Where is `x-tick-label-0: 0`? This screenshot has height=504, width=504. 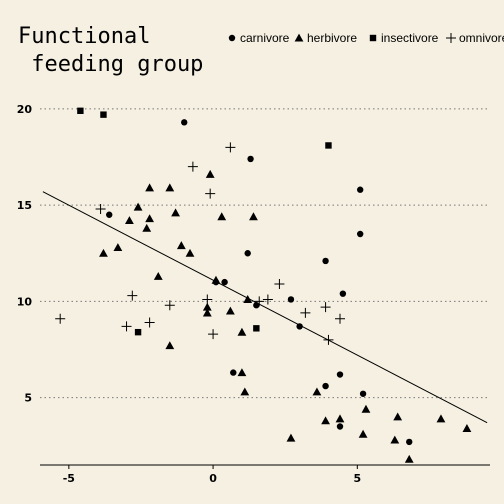 x-tick-label-0: 0 is located at coordinates (213, 478).